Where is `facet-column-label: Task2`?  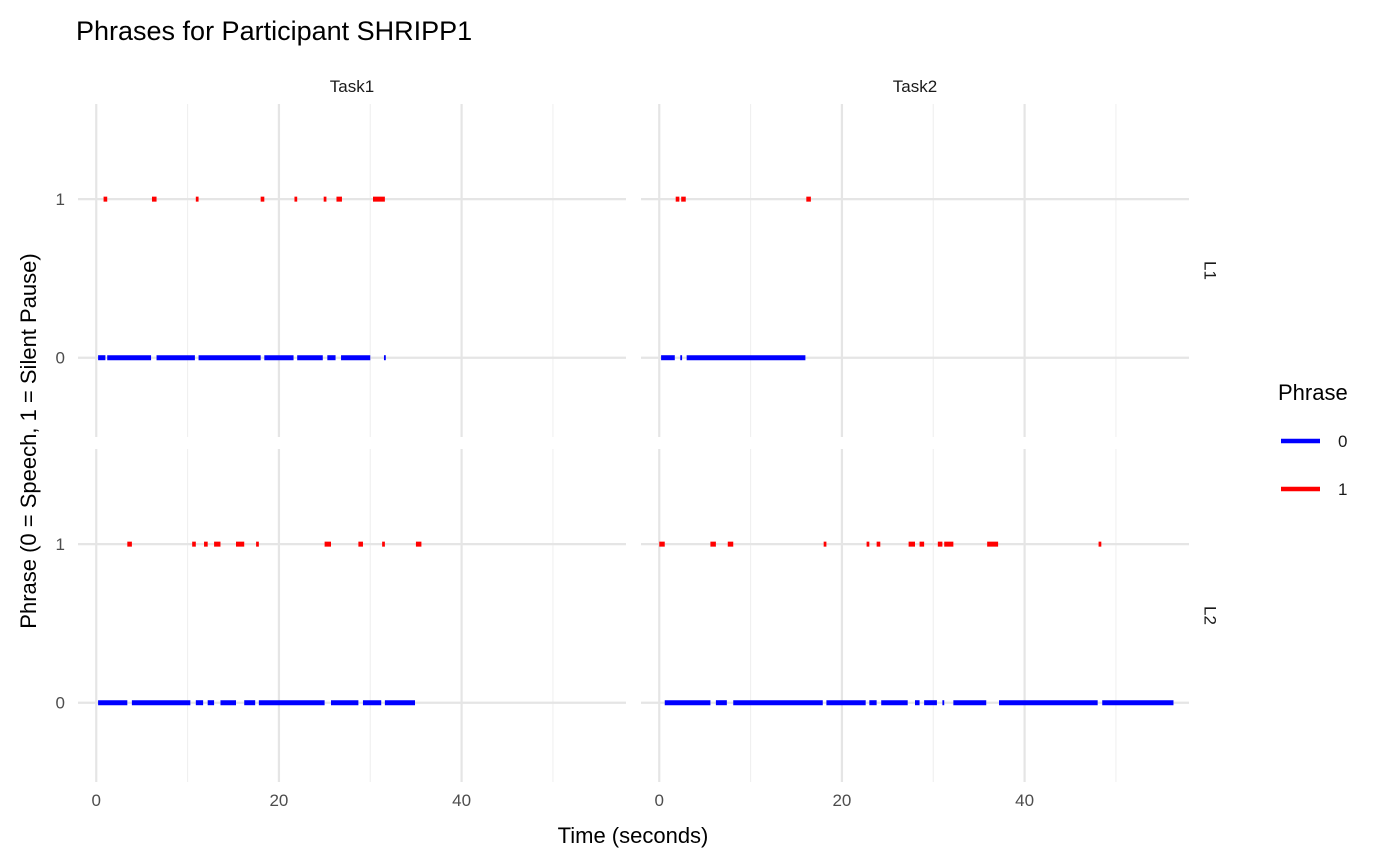
facet-column-label: Task2 is located at coordinates (915, 86).